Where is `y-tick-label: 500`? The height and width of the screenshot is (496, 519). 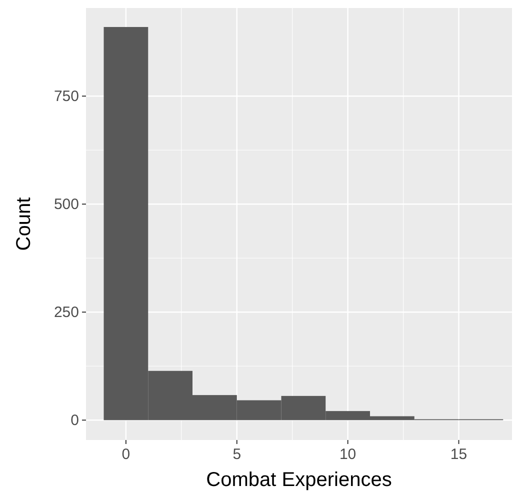 y-tick-label: 500 is located at coordinates (66, 205).